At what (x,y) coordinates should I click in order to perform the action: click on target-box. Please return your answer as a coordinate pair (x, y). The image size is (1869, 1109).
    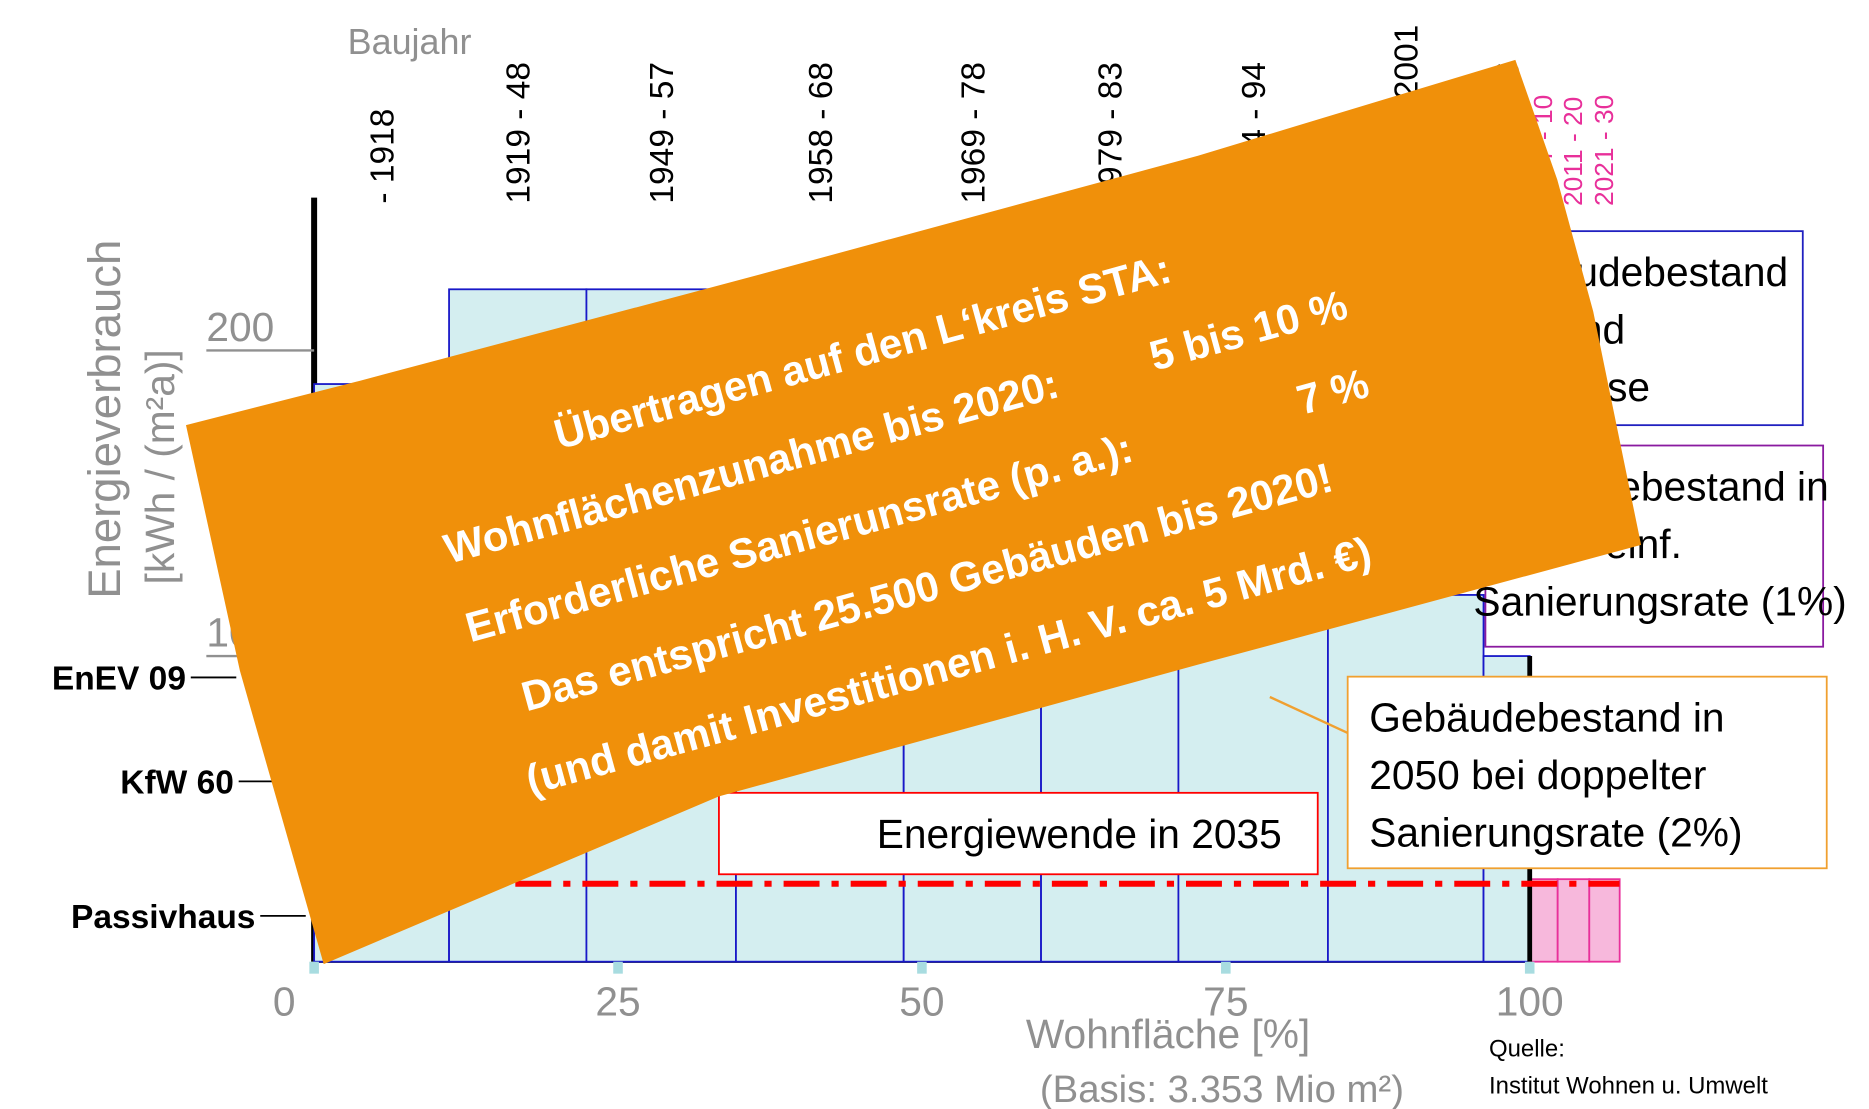
    Looking at the image, I should click on (1018, 833).